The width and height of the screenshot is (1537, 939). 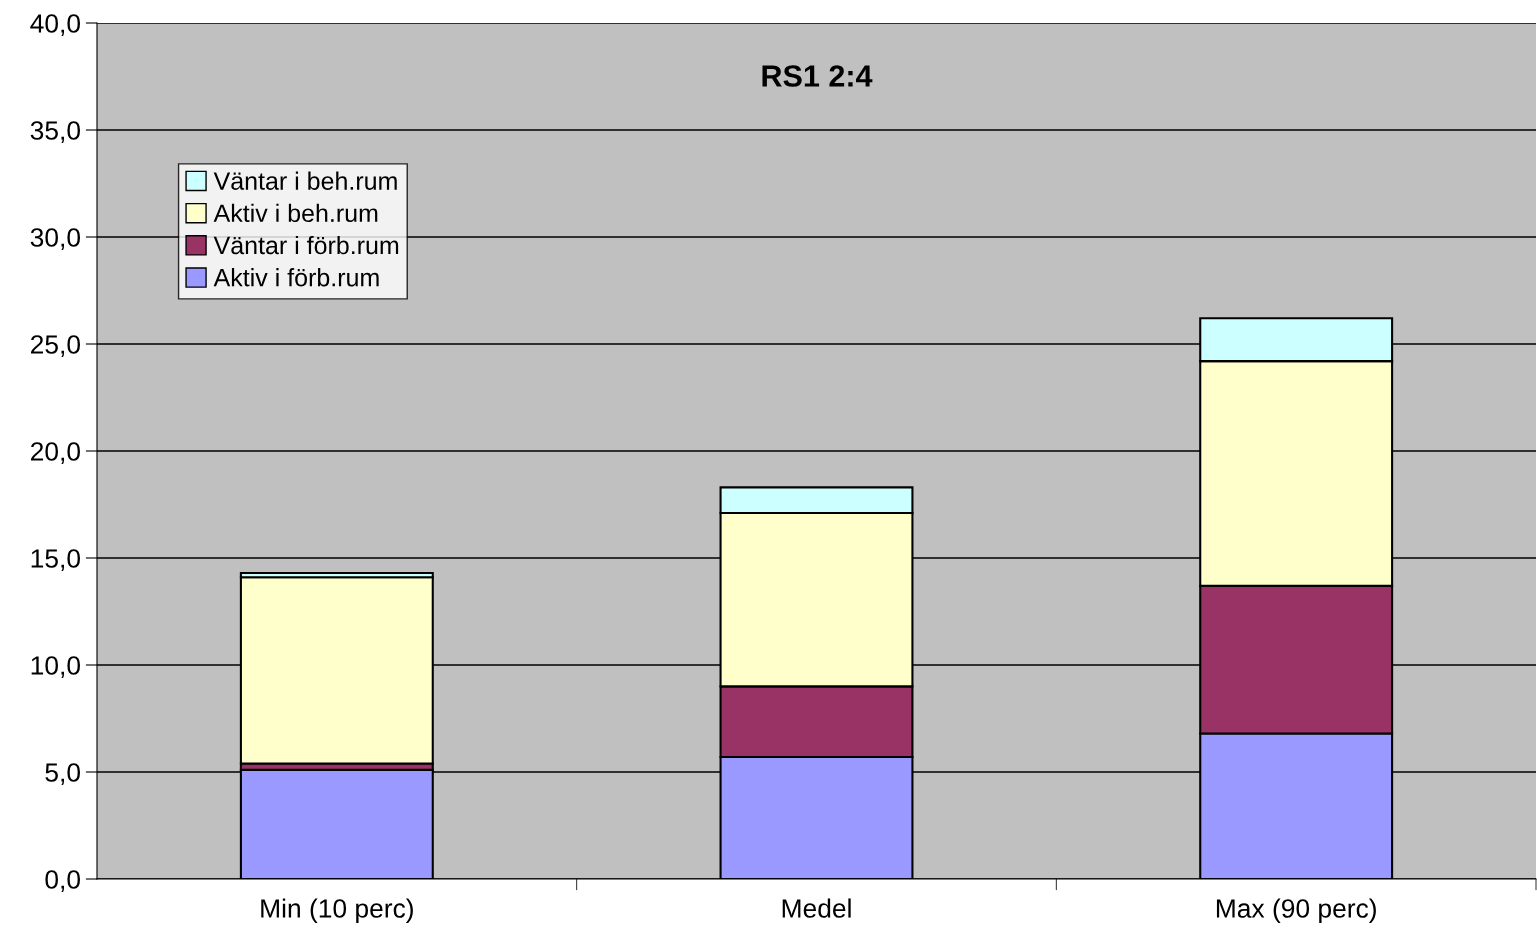 What do you see at coordinates (55, 667) in the screenshot?
I see `y-tick-label: 10,0` at bounding box center [55, 667].